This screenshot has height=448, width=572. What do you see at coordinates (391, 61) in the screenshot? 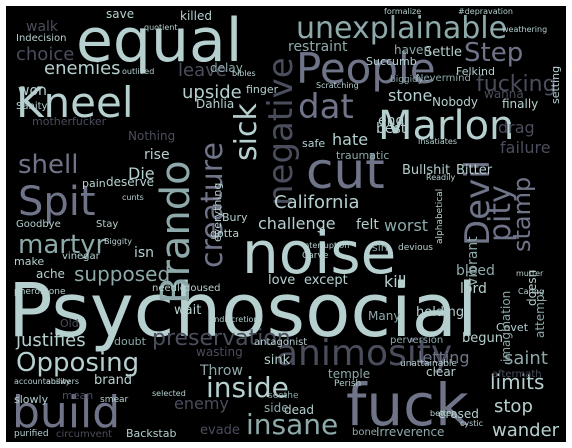
I see `word: Succumb` at bounding box center [391, 61].